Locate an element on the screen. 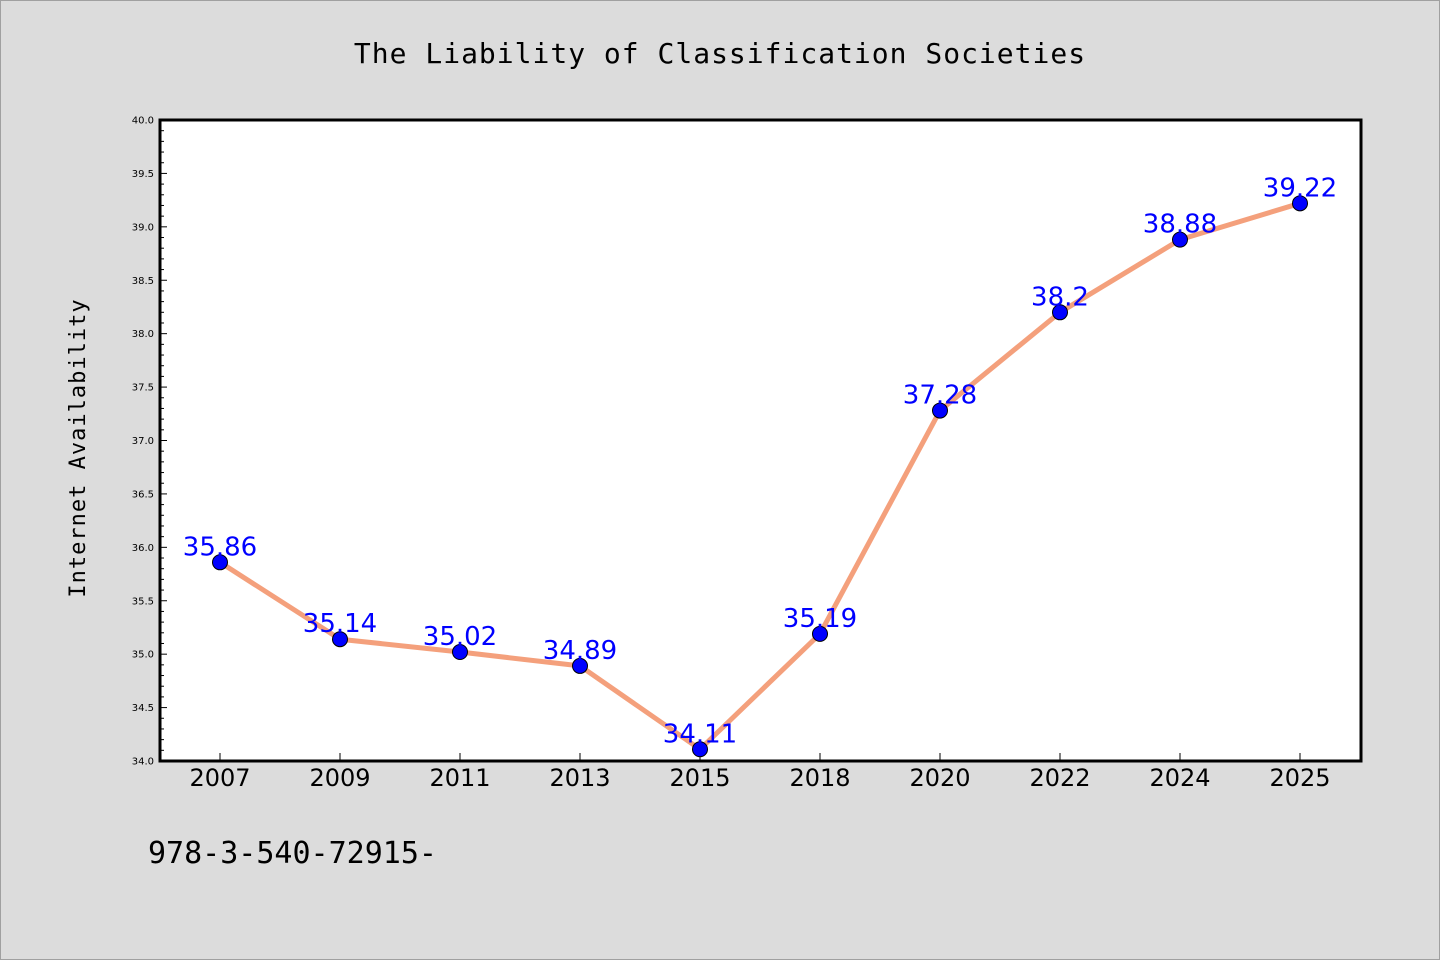 The width and height of the screenshot is (1440, 960). x-tick-label: 2020 is located at coordinates (939, 778).